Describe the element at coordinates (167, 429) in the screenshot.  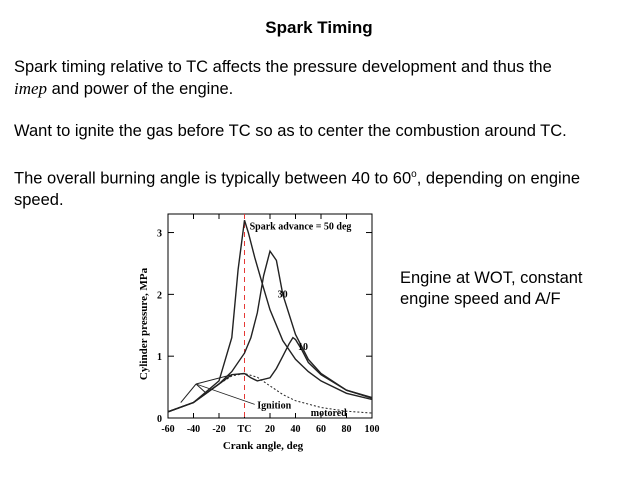
I see `x-tick-label: -60` at that location.